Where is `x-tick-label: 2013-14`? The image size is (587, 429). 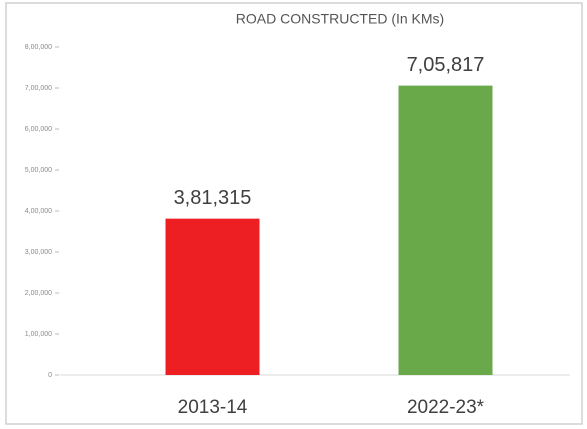 x-tick-label: 2013-14 is located at coordinates (213, 407).